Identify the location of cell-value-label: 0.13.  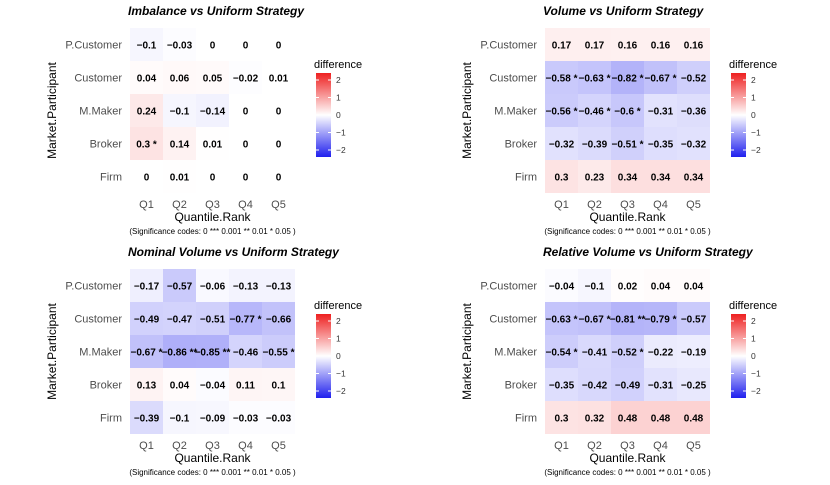
(147, 386).